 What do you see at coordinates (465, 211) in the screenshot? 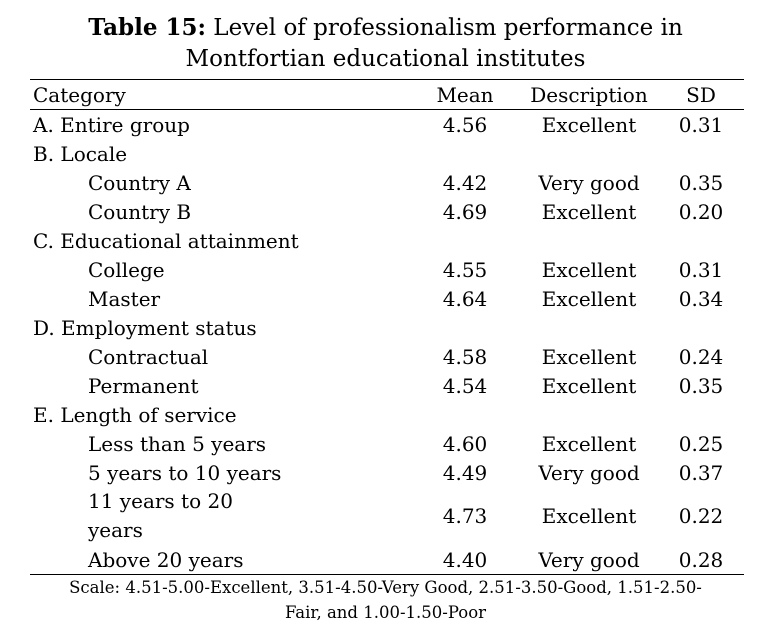
I see `cell-mean: 4.69` at bounding box center [465, 211].